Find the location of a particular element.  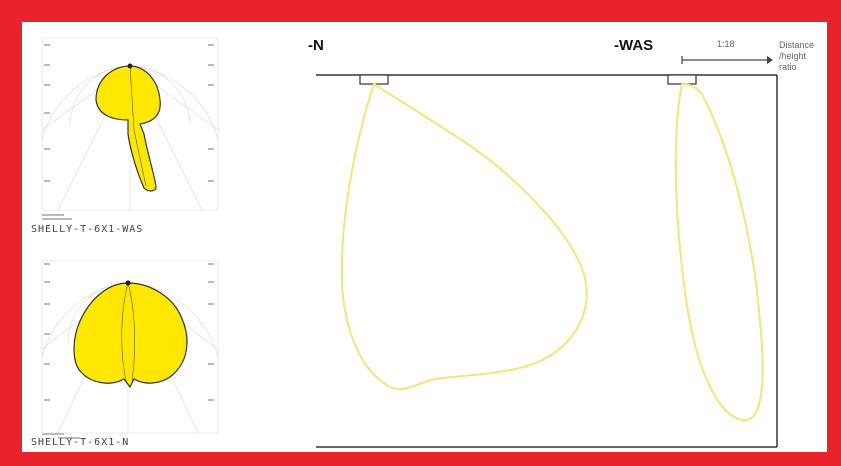

ratio-legend: Distance /height ratio is located at coordinates (802, 56).